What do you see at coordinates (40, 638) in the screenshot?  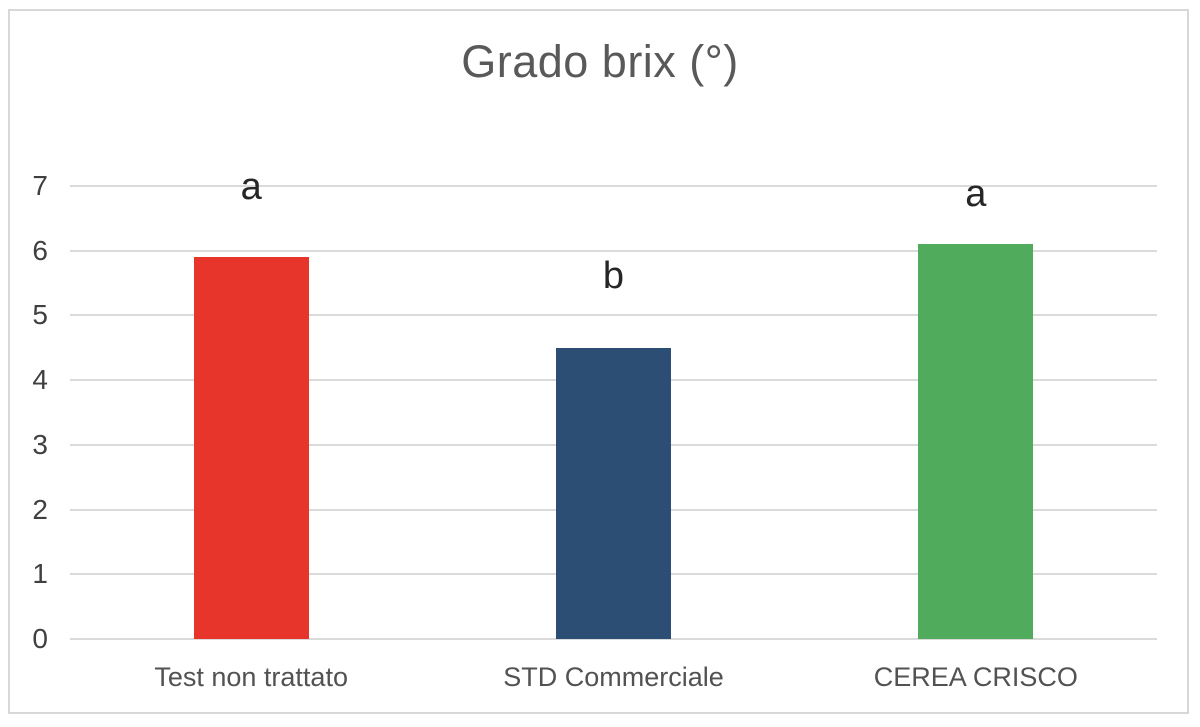 I see `y-axis-tick-label-0: 0` at bounding box center [40, 638].